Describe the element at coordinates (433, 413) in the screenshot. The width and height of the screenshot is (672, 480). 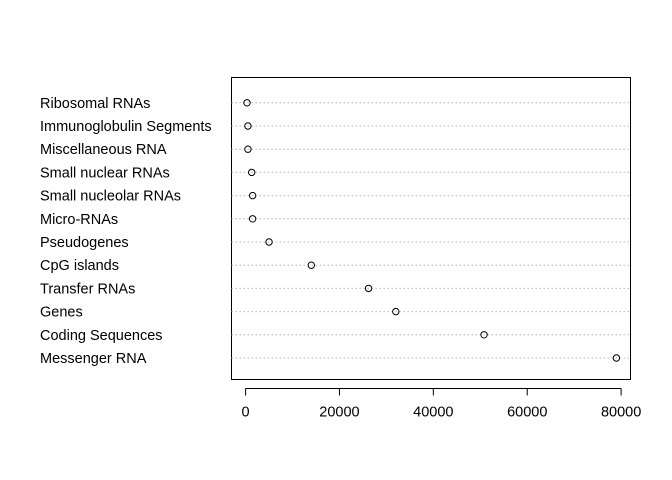
I see `x-tick-label: 40000` at that location.